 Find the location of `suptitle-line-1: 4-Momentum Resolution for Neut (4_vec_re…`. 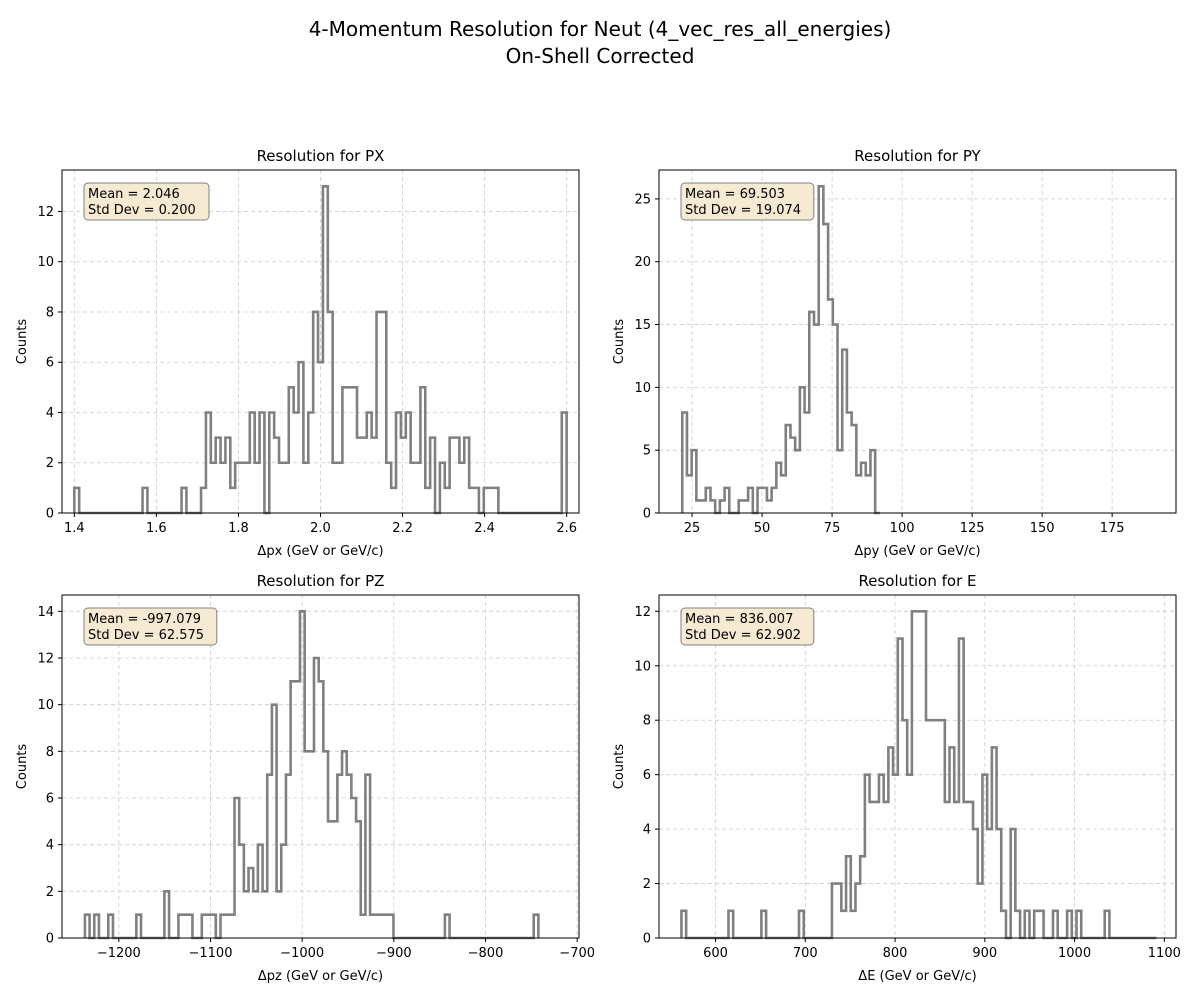

suptitle-line-1: 4-Momentum Resolution for Neut (4_vec_re… is located at coordinates (600, 29).